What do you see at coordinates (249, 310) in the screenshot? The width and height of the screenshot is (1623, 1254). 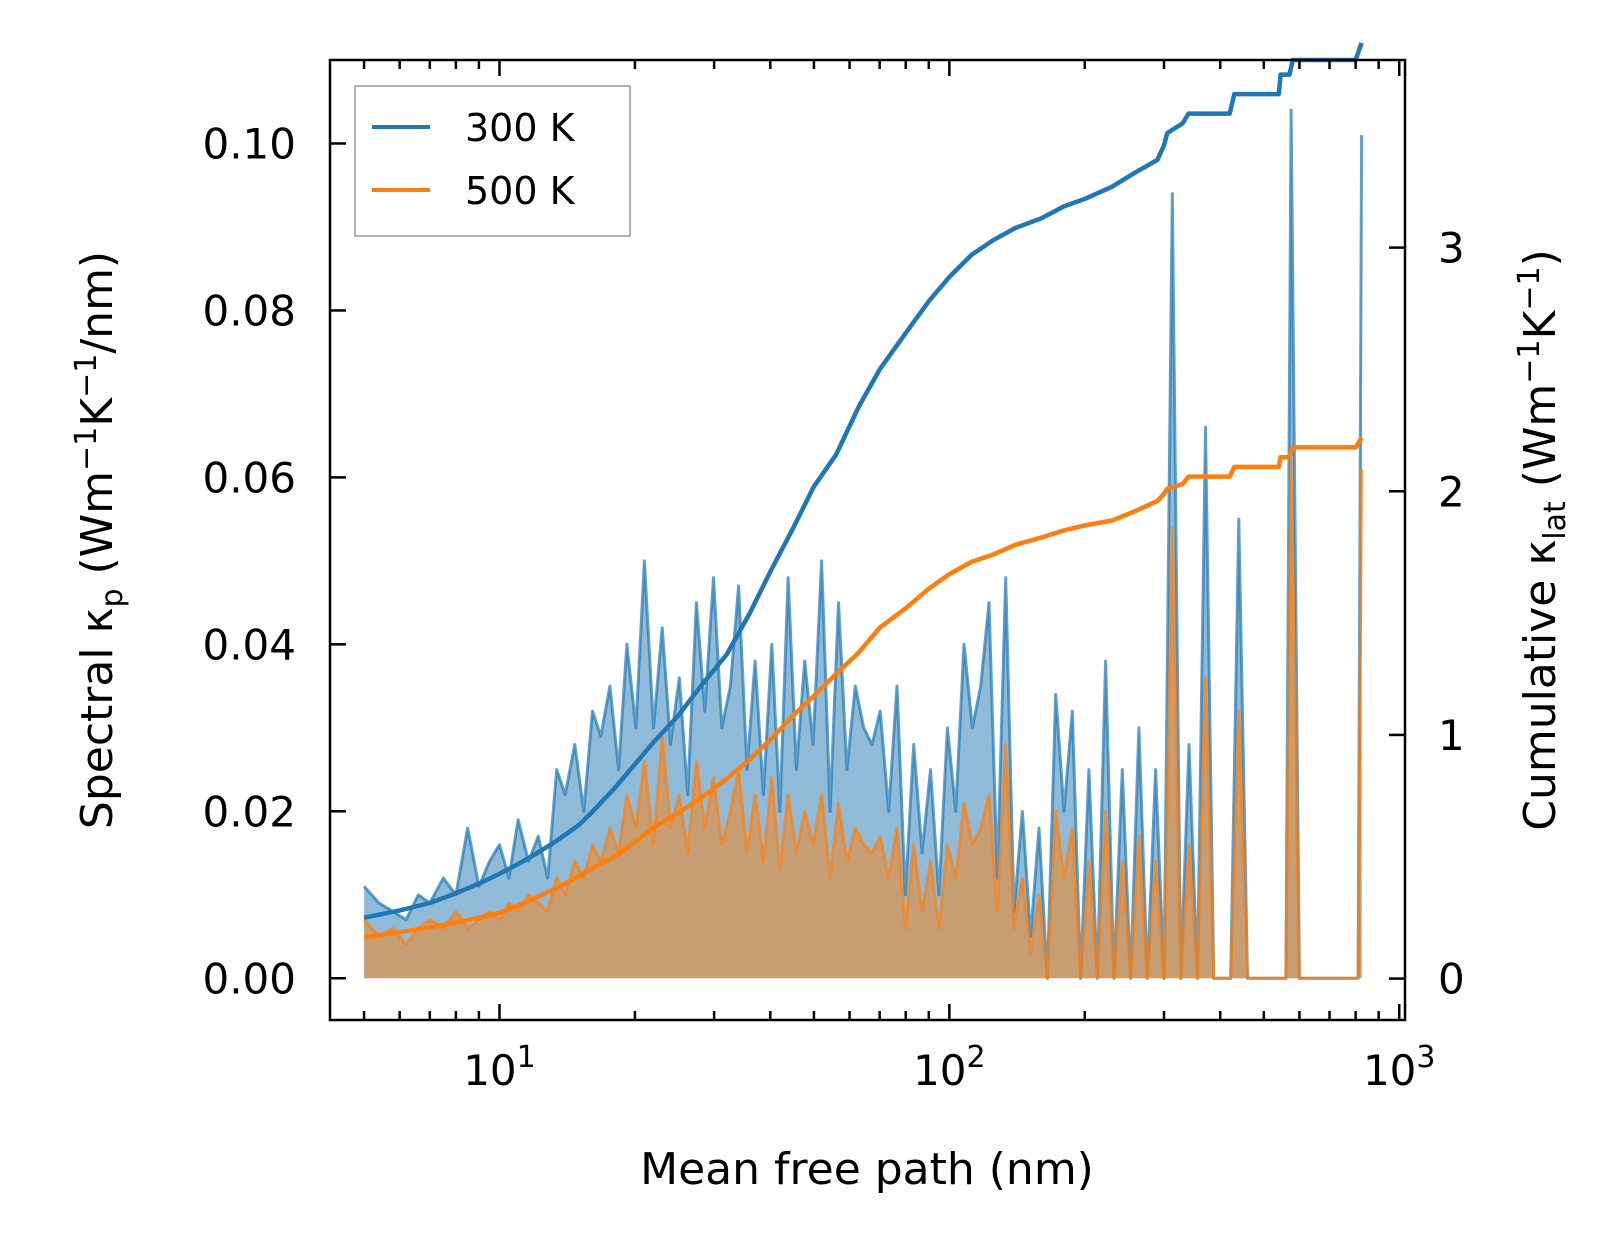 I see `y-left-tick-label: 0.08` at bounding box center [249, 310].